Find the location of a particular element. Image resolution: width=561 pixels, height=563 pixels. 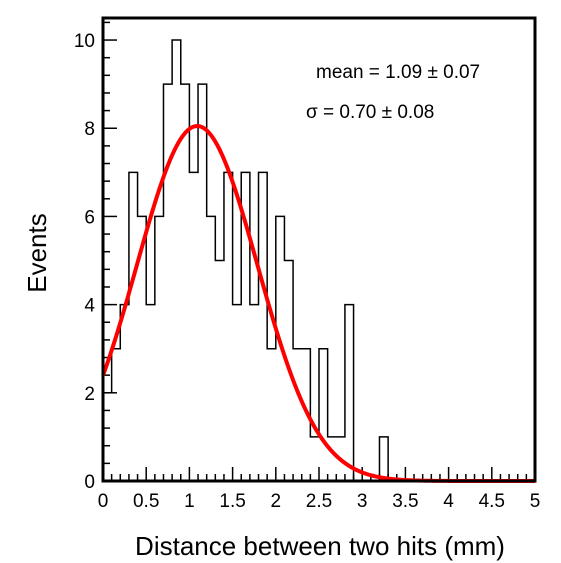

x-tick-label: 4 is located at coordinates (448, 501).